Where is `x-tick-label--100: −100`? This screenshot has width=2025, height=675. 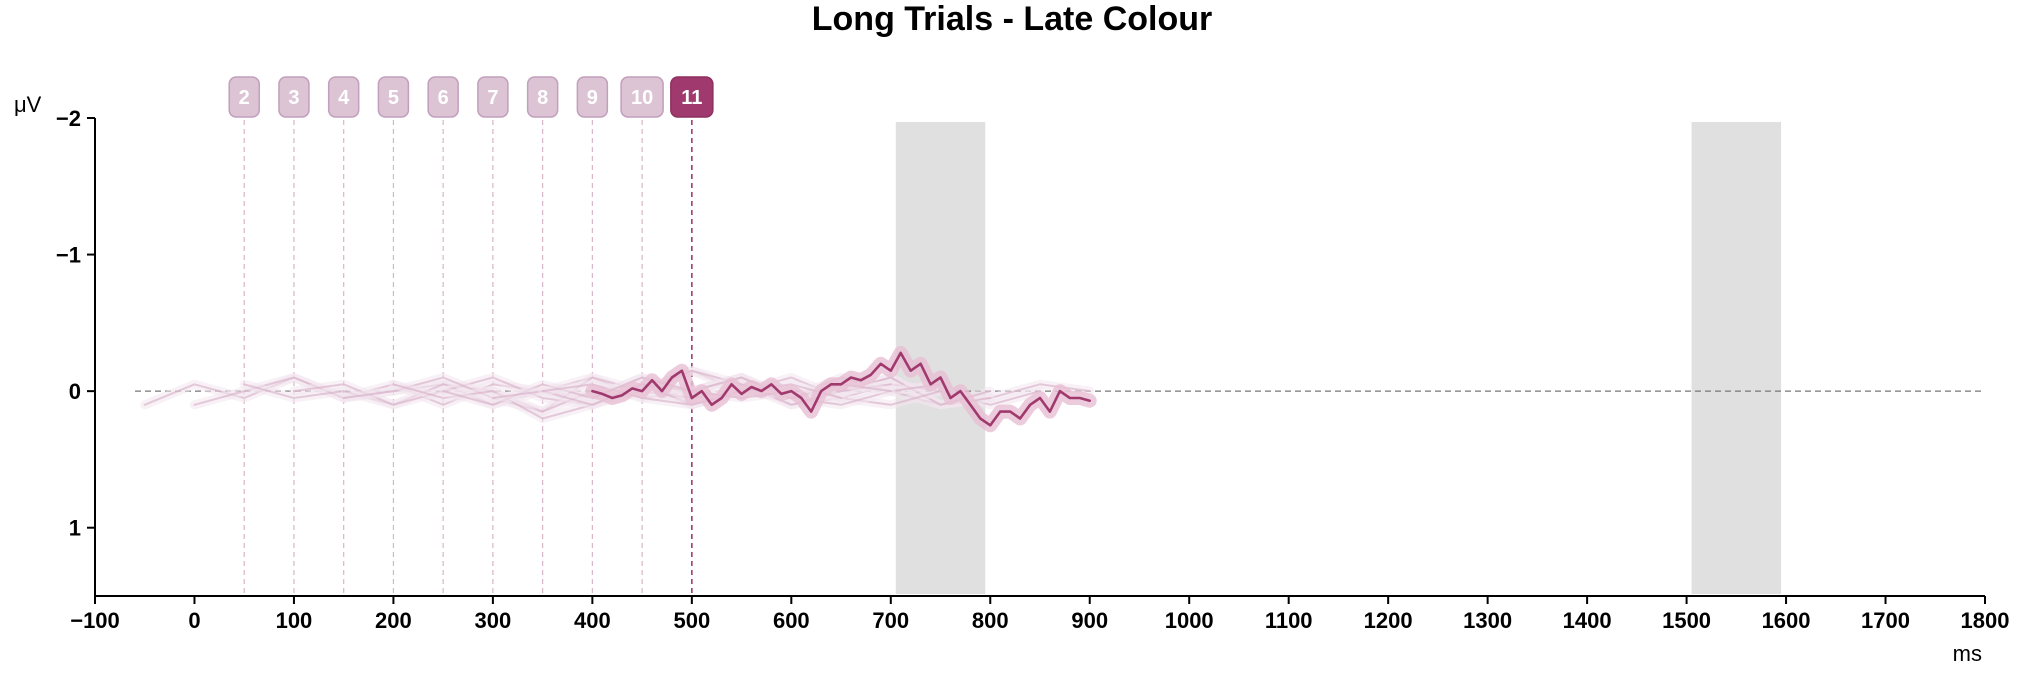
x-tick-label--100: −100 is located at coordinates (95, 620).